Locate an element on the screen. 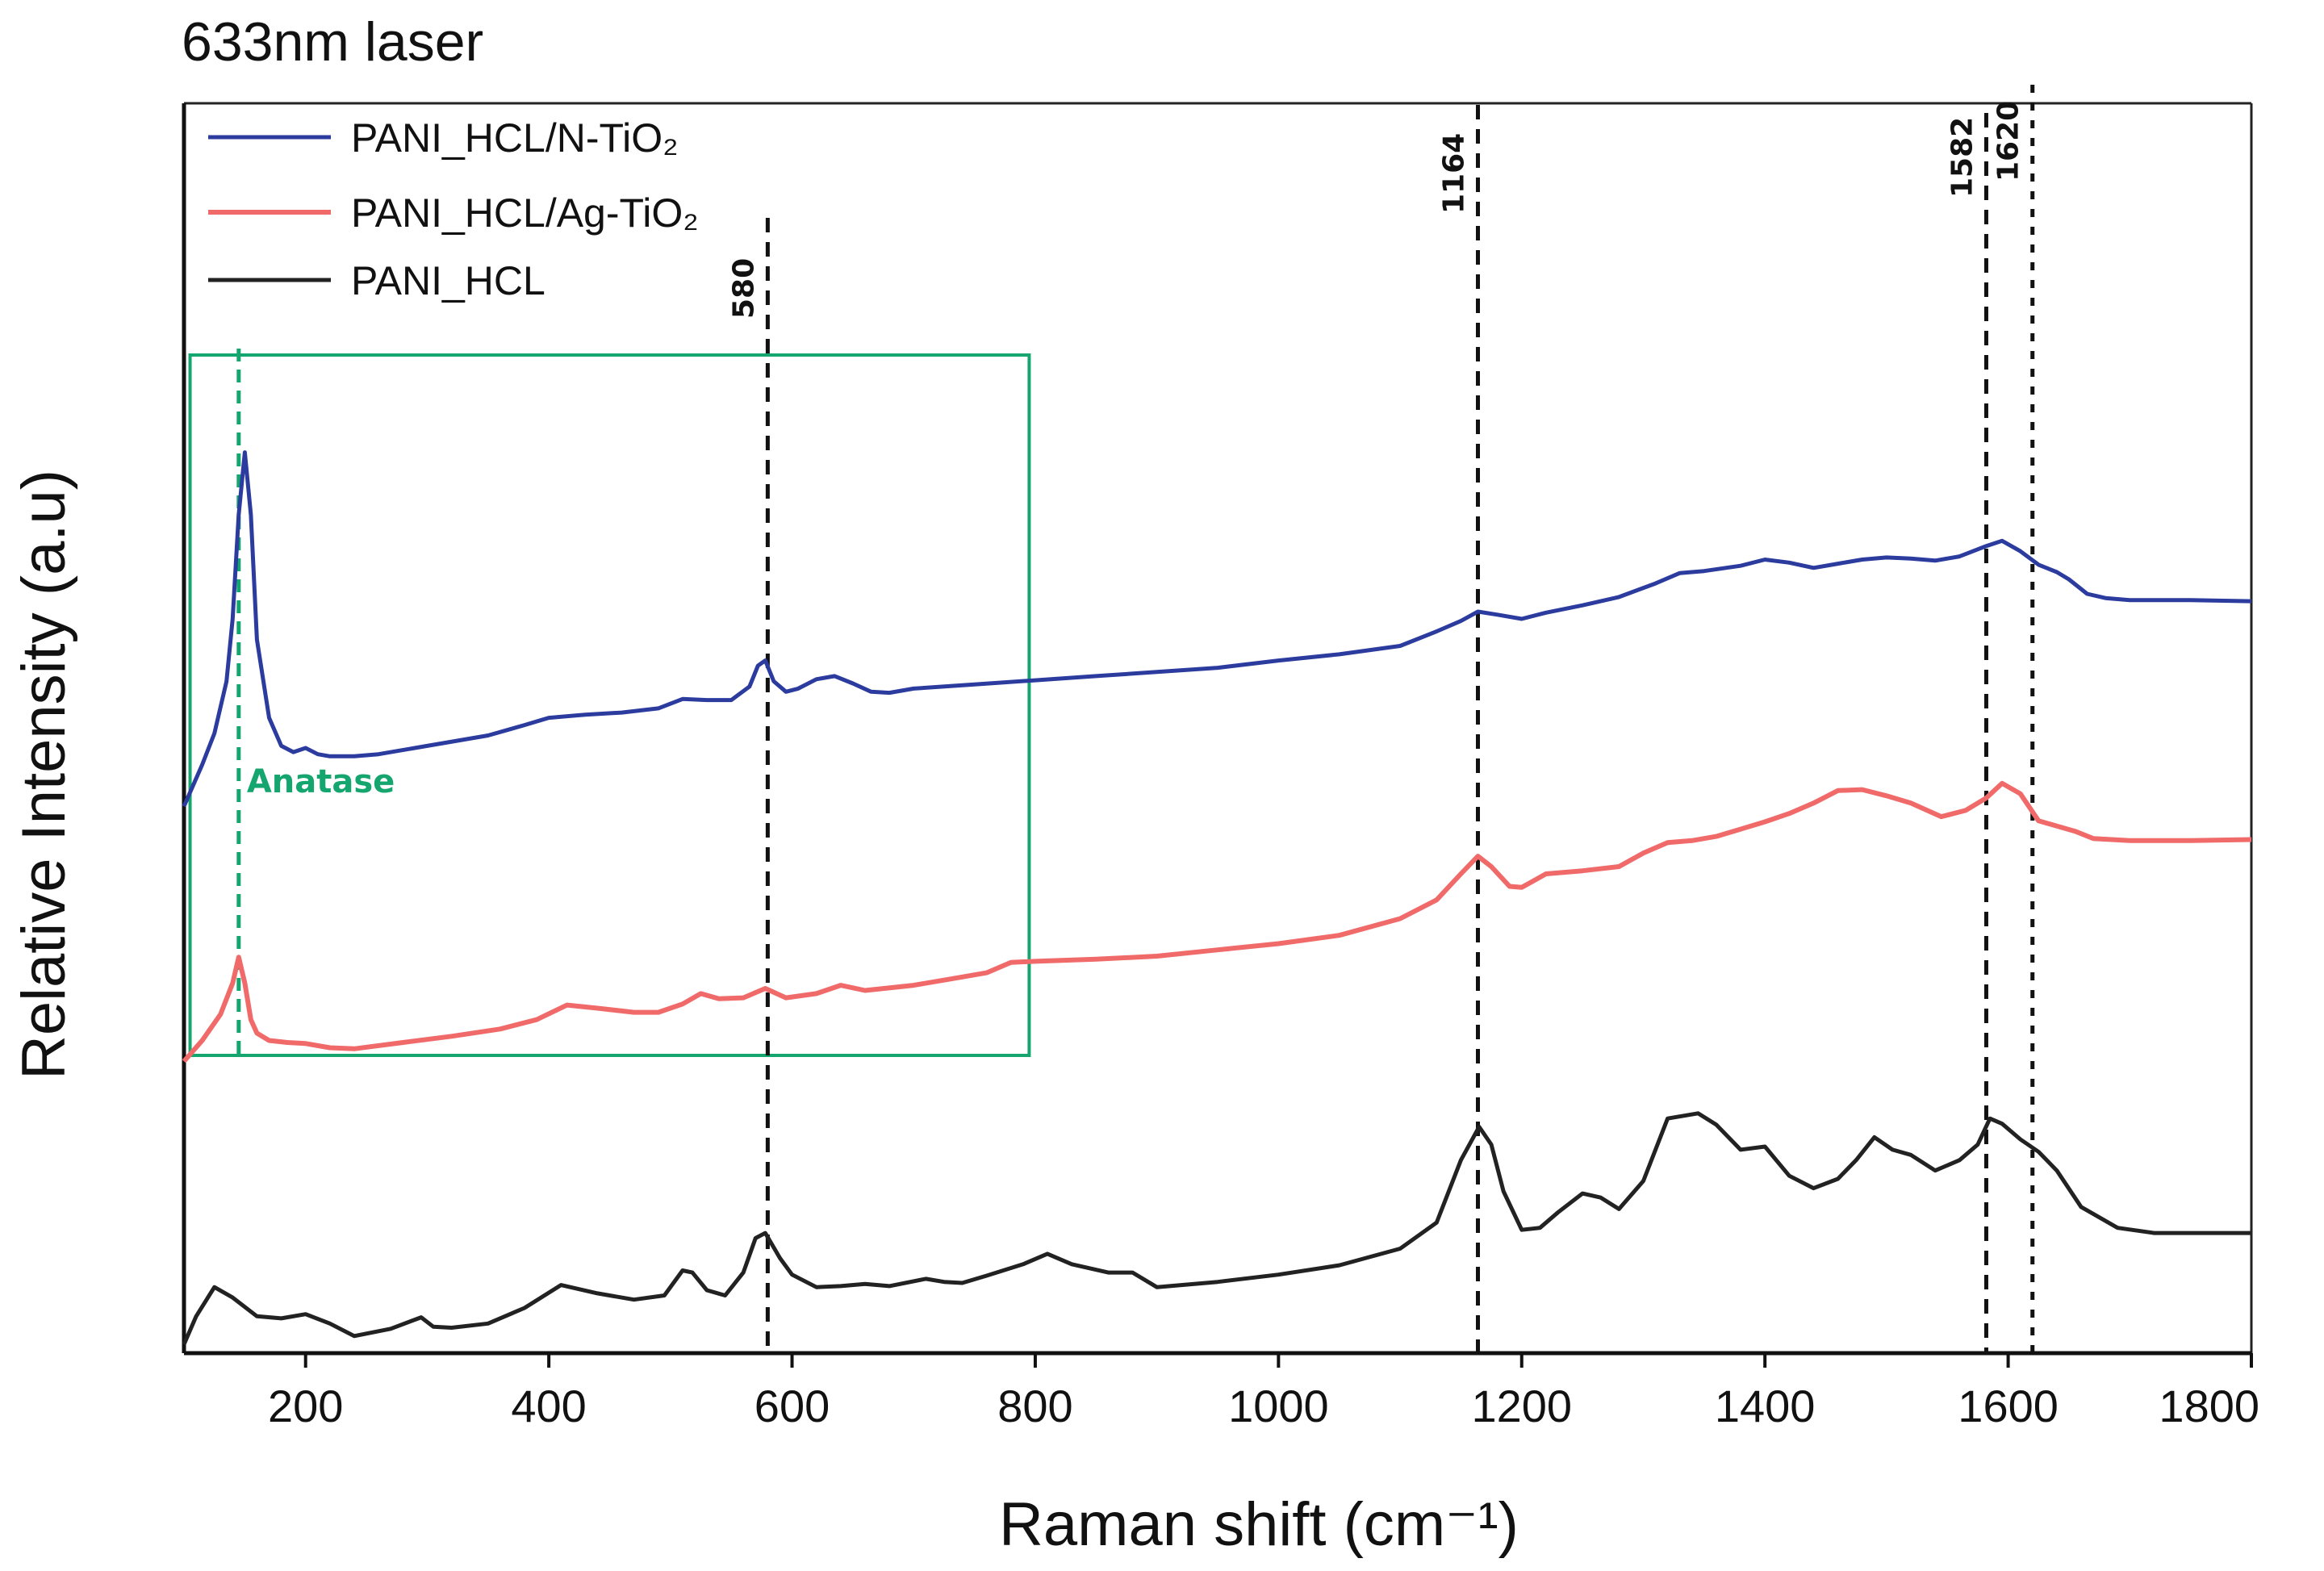  series-line-pani-hcl is located at coordinates (1216, 1229).